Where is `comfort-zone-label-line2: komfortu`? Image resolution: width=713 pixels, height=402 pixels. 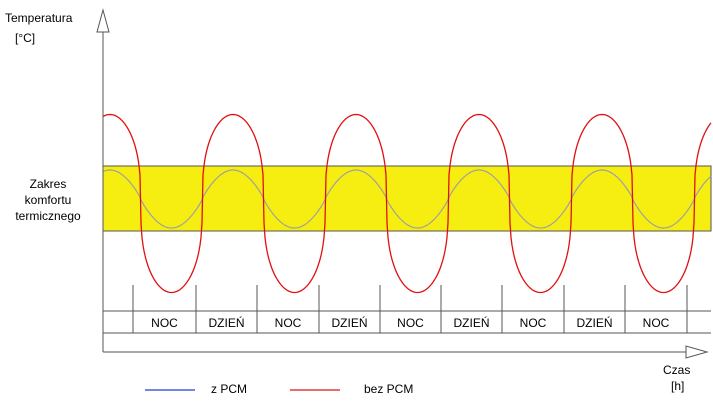
comfort-zone-label-line2: komfortu is located at coordinates (48, 200).